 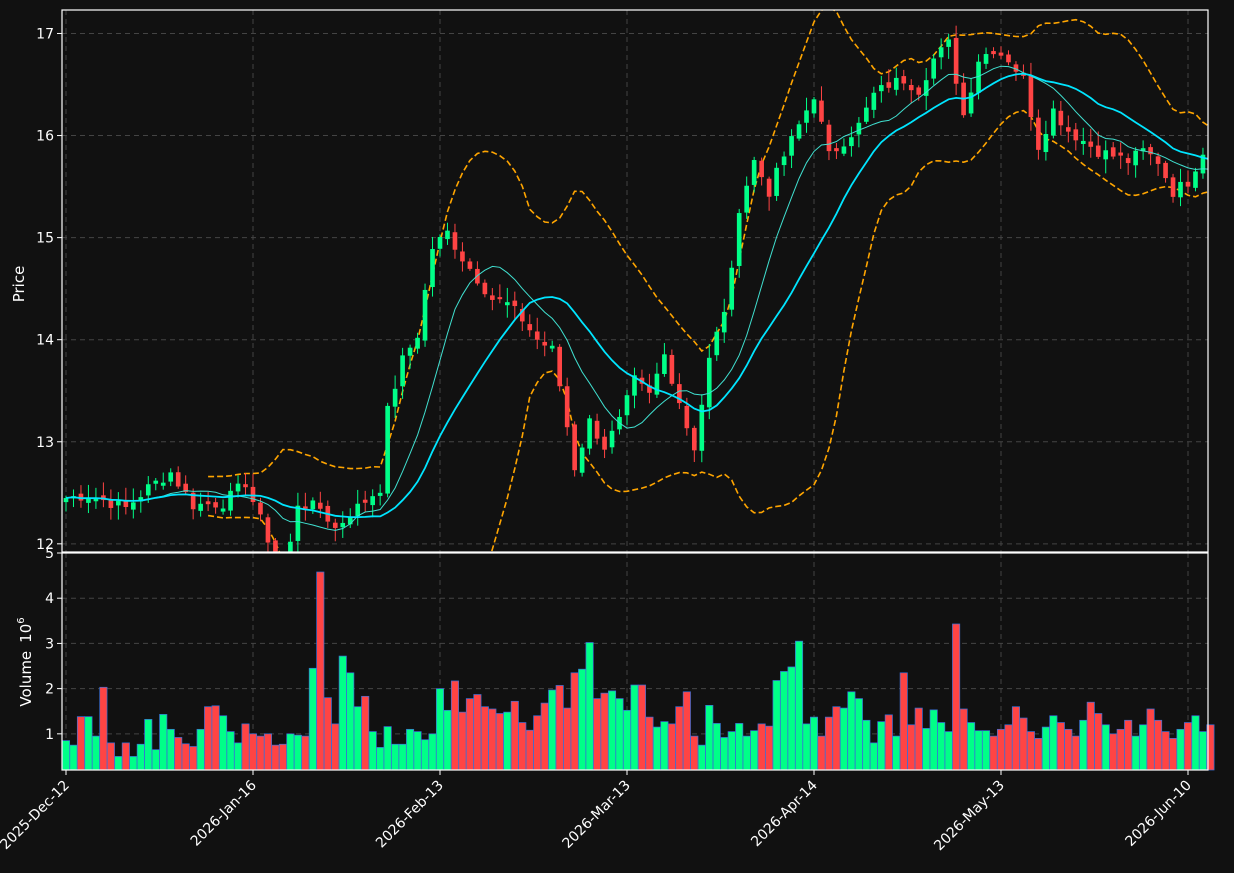 I want to click on price-tick-label-0: 12, so click(x=45, y=545).